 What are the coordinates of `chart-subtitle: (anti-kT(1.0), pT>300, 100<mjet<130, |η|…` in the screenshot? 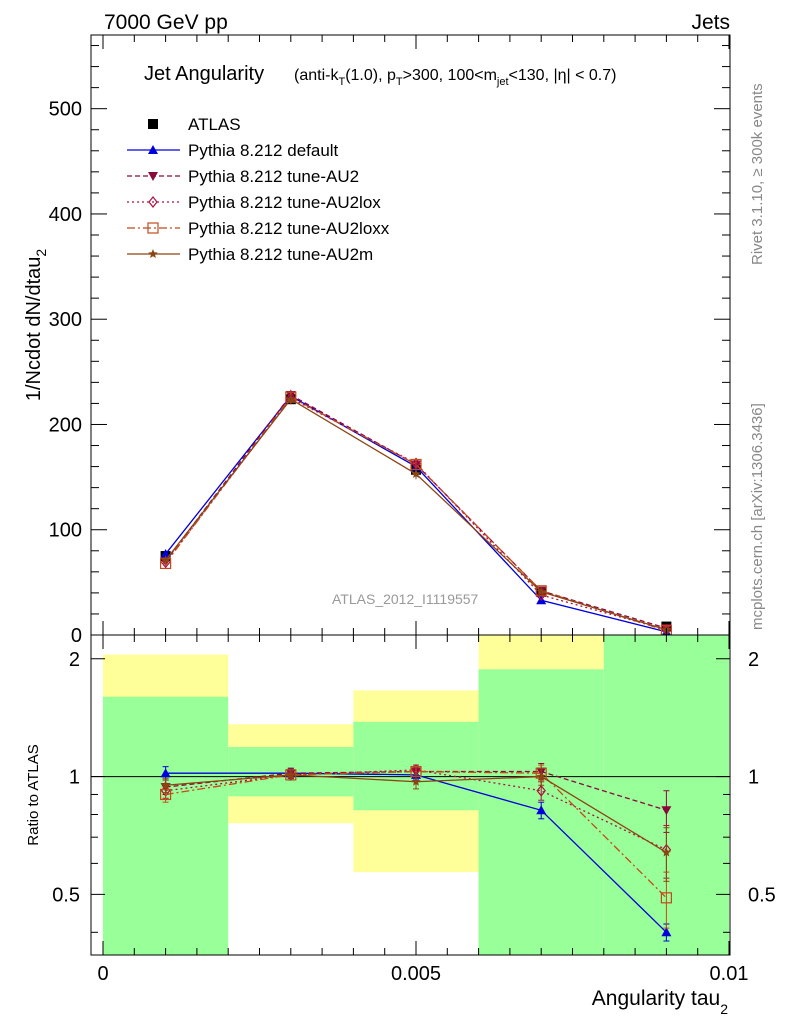 It's located at (455, 77).